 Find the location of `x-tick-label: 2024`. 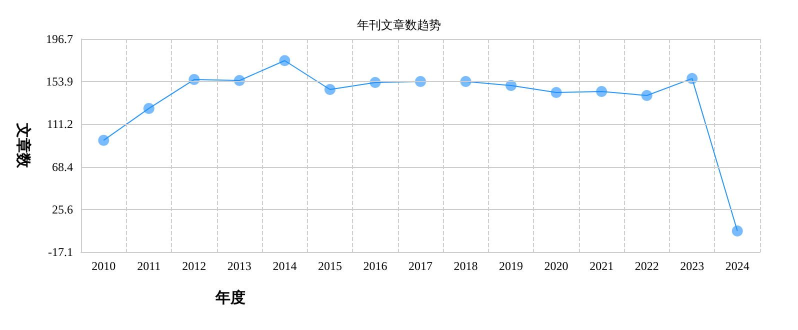

x-tick-label: 2024 is located at coordinates (737, 266).